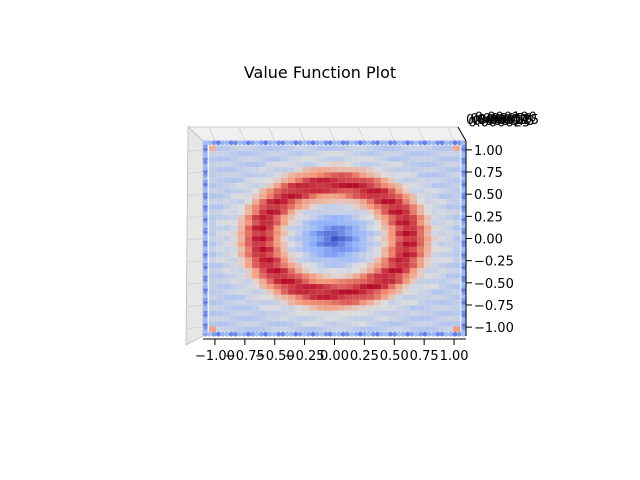 Image resolution: width=640 pixels, height=480 pixels. What do you see at coordinates (245, 356) in the screenshot?
I see `x-tick-label: −0.75` at bounding box center [245, 356].